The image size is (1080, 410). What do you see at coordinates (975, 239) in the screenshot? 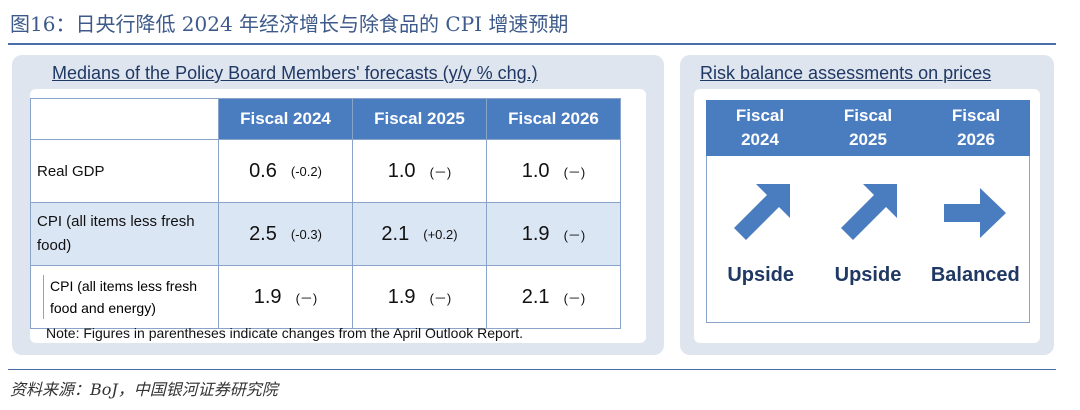
I see `risk-column: Balanced` at bounding box center [975, 239].